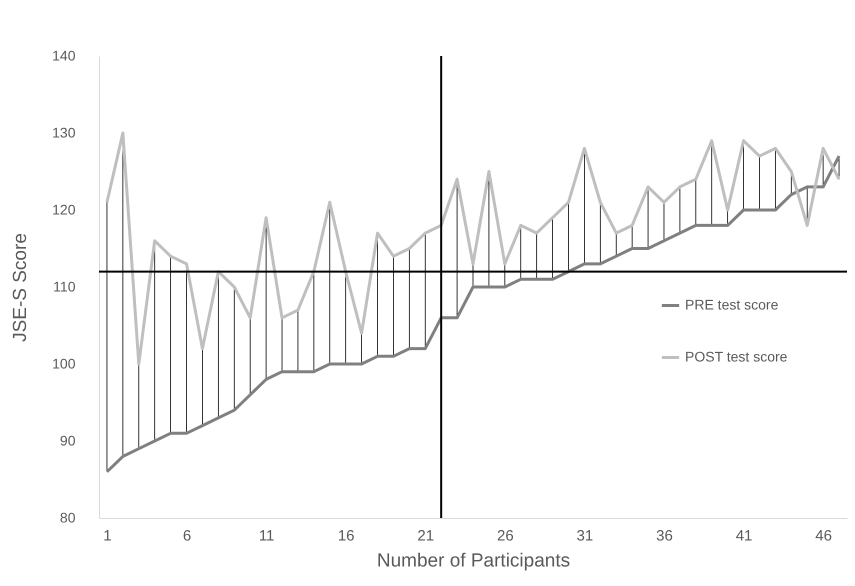 The height and width of the screenshot is (586, 855). I want to click on x-tick-label: 1, so click(107, 536).